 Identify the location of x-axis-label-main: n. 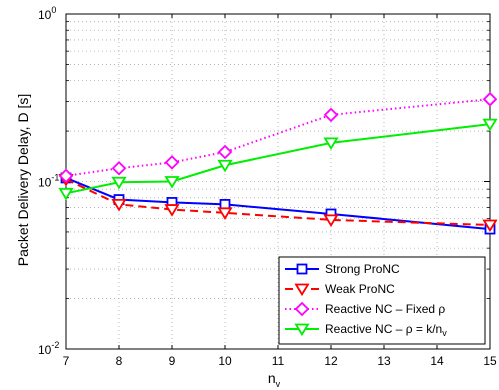
(272, 378).